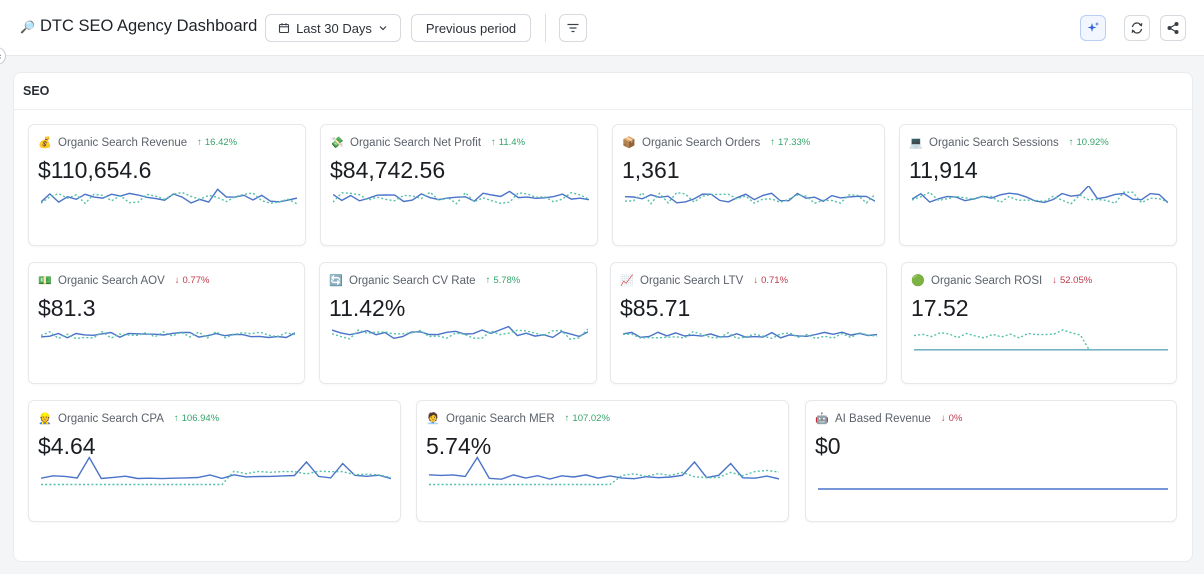 This screenshot has height=574, width=1204. I want to click on metric-value: 11,914, so click(943, 170).